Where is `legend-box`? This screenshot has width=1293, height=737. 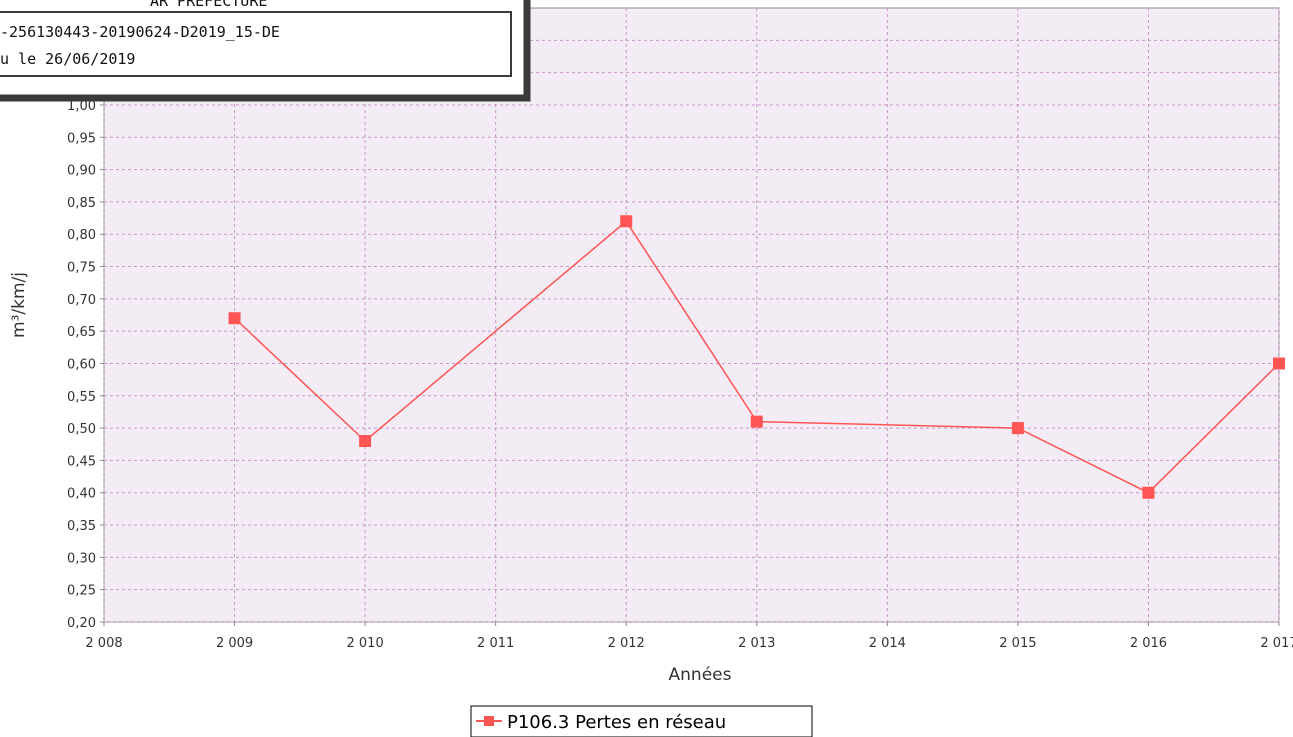 legend-box is located at coordinates (641, 721).